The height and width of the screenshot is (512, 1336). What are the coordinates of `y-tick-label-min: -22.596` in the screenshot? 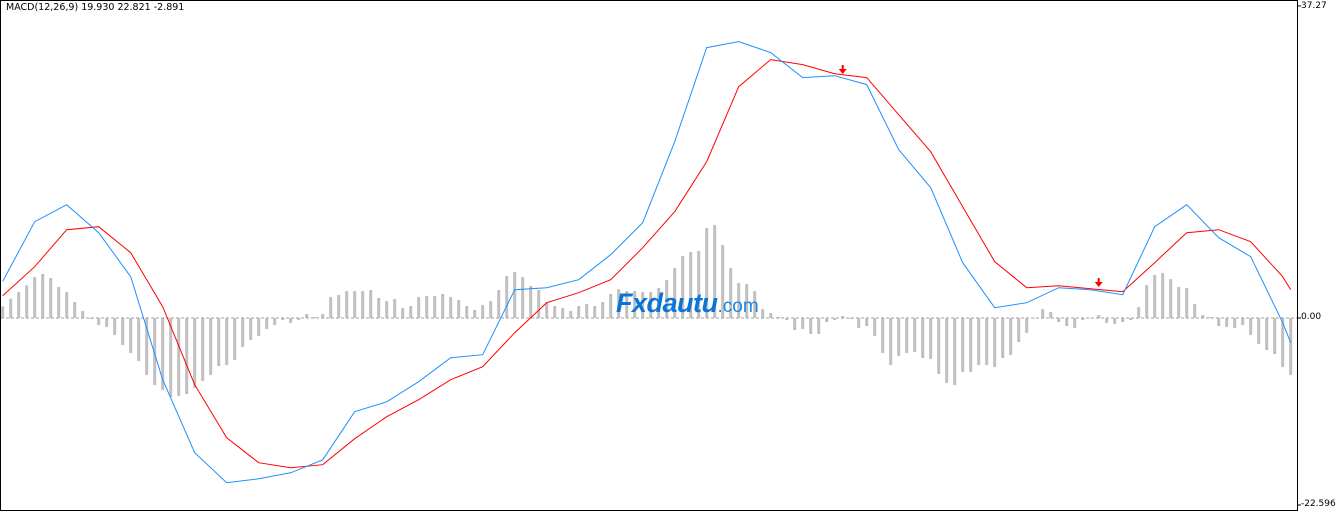 It's located at (1318, 504).